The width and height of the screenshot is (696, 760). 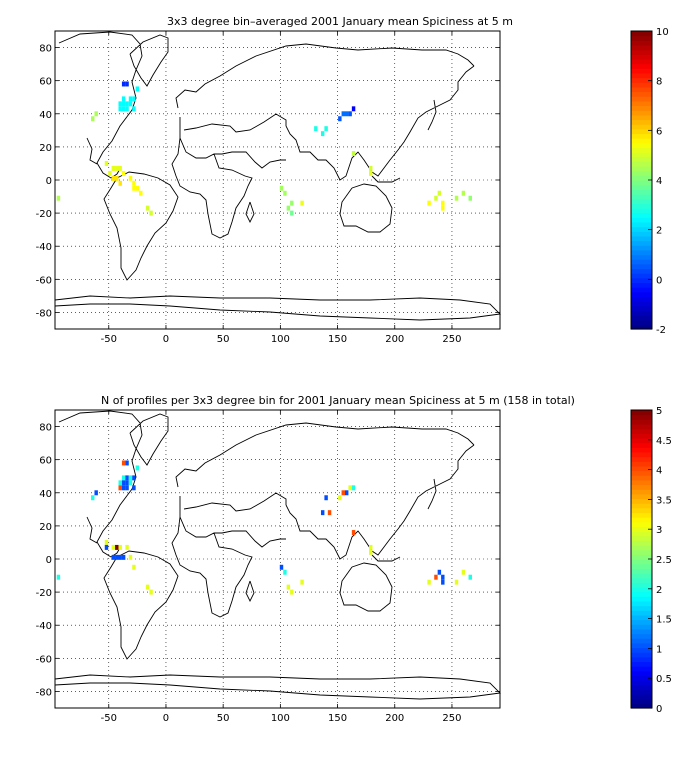 What do you see at coordinates (664, 441) in the screenshot?
I see `colorbar-tick-label: 4.5` at bounding box center [664, 441].